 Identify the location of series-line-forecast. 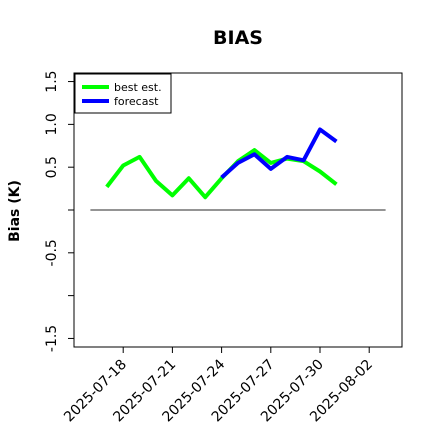
(279, 153).